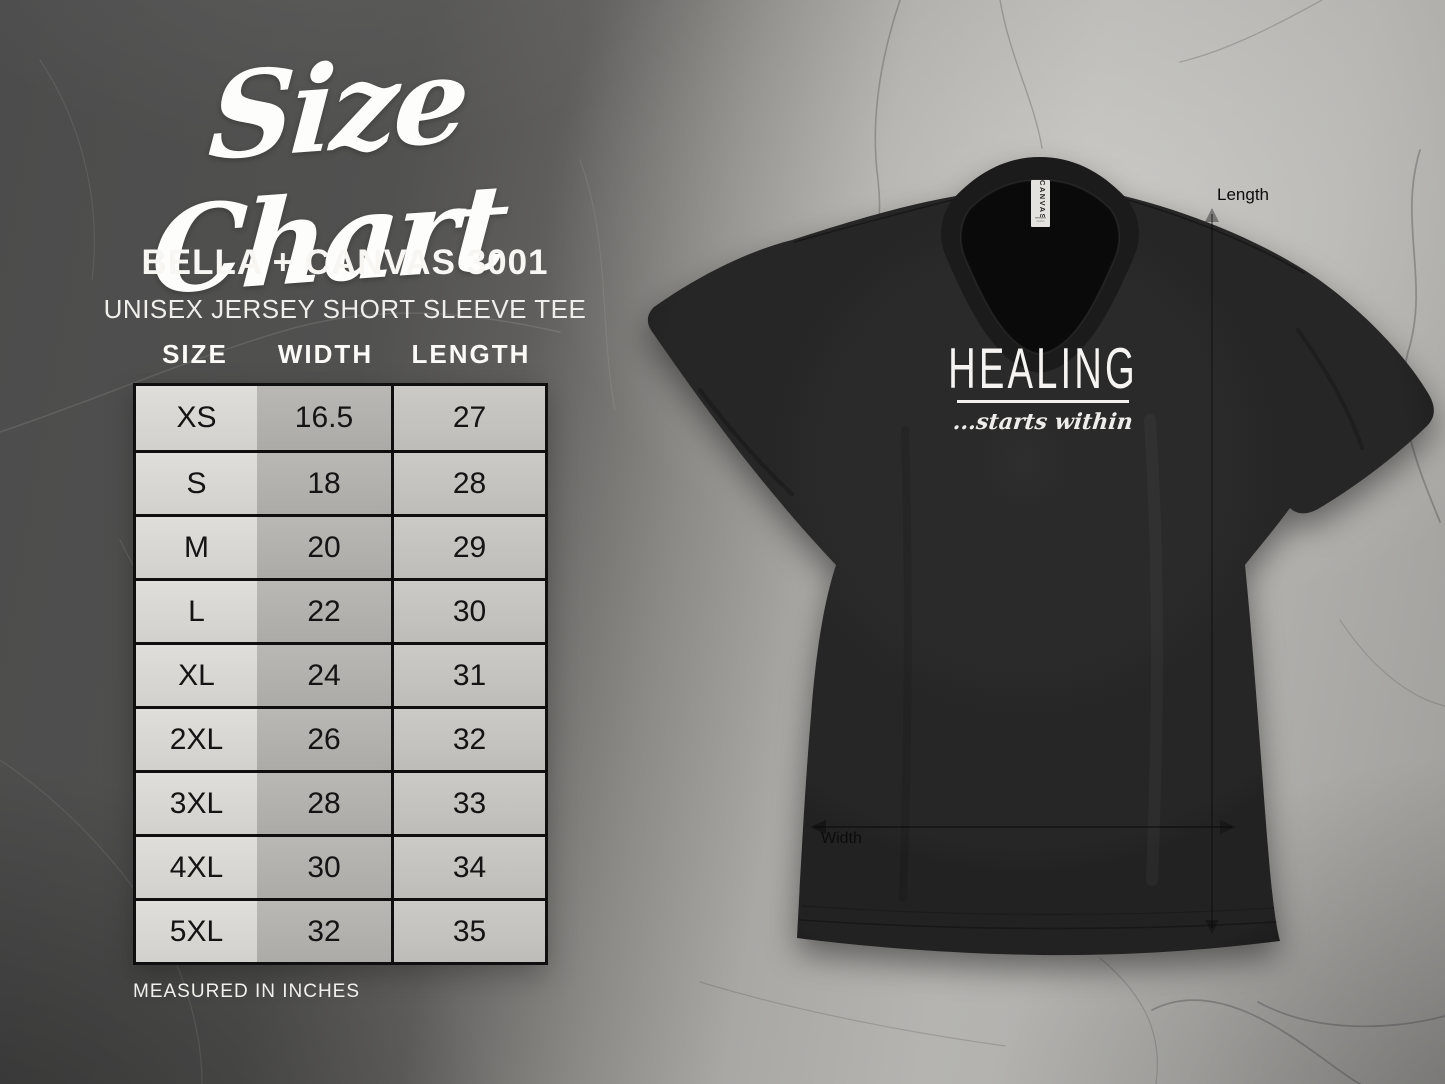  I want to click on column-header-size: SIZE, so click(195, 354).